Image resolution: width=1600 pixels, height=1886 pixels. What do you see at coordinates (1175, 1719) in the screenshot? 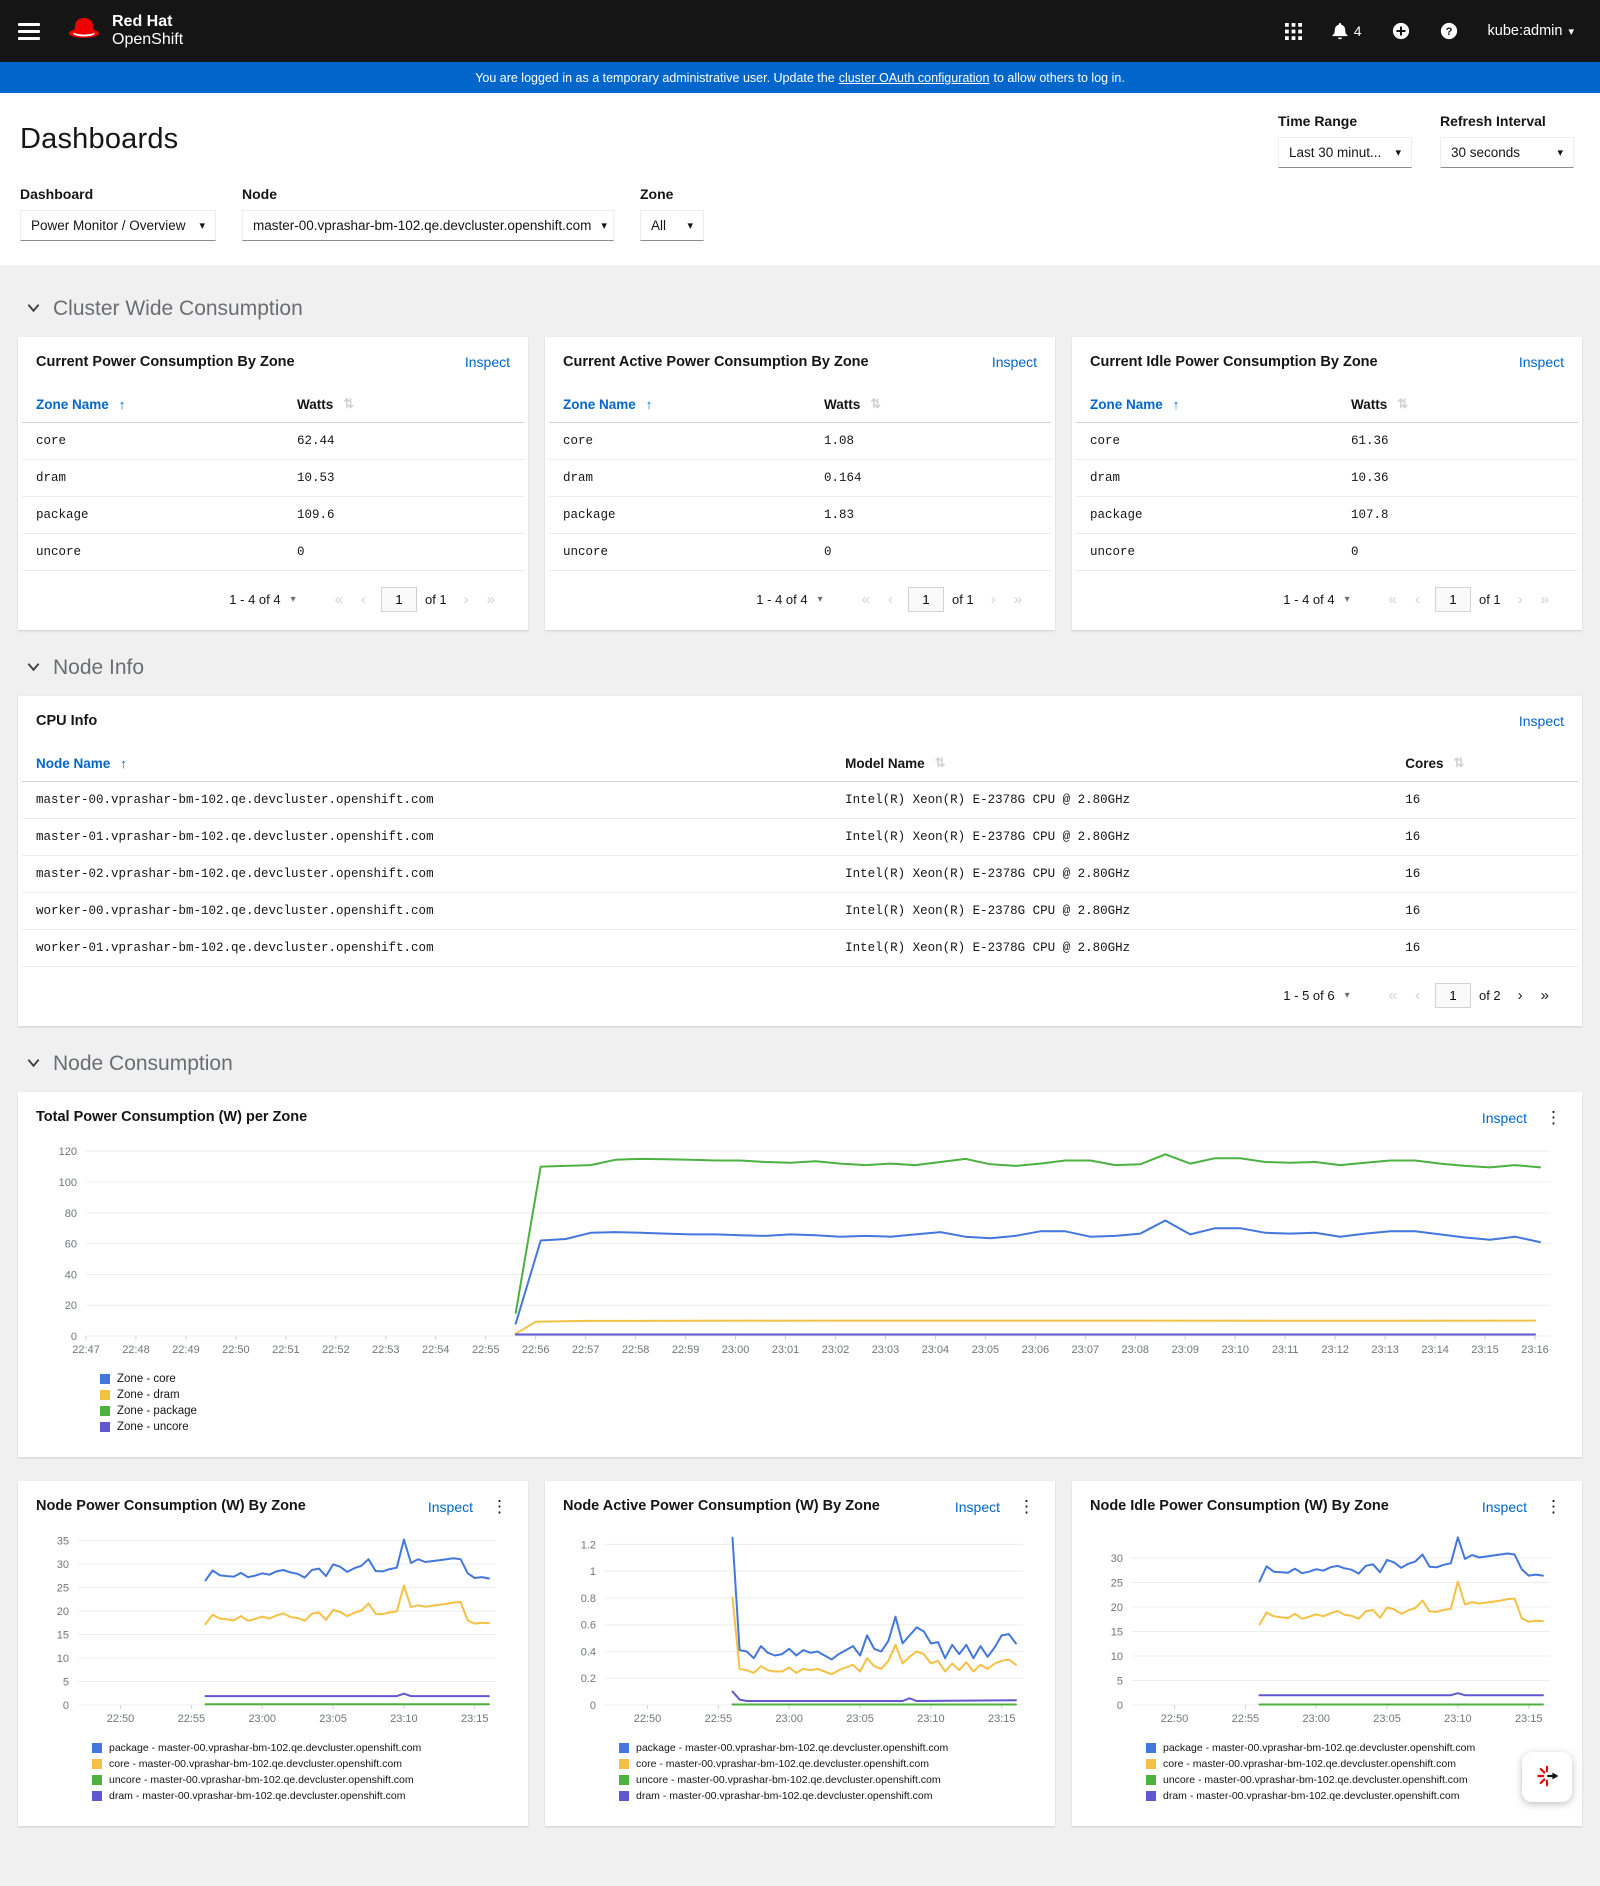
I see `svg-text: 22:50` at bounding box center [1175, 1719].